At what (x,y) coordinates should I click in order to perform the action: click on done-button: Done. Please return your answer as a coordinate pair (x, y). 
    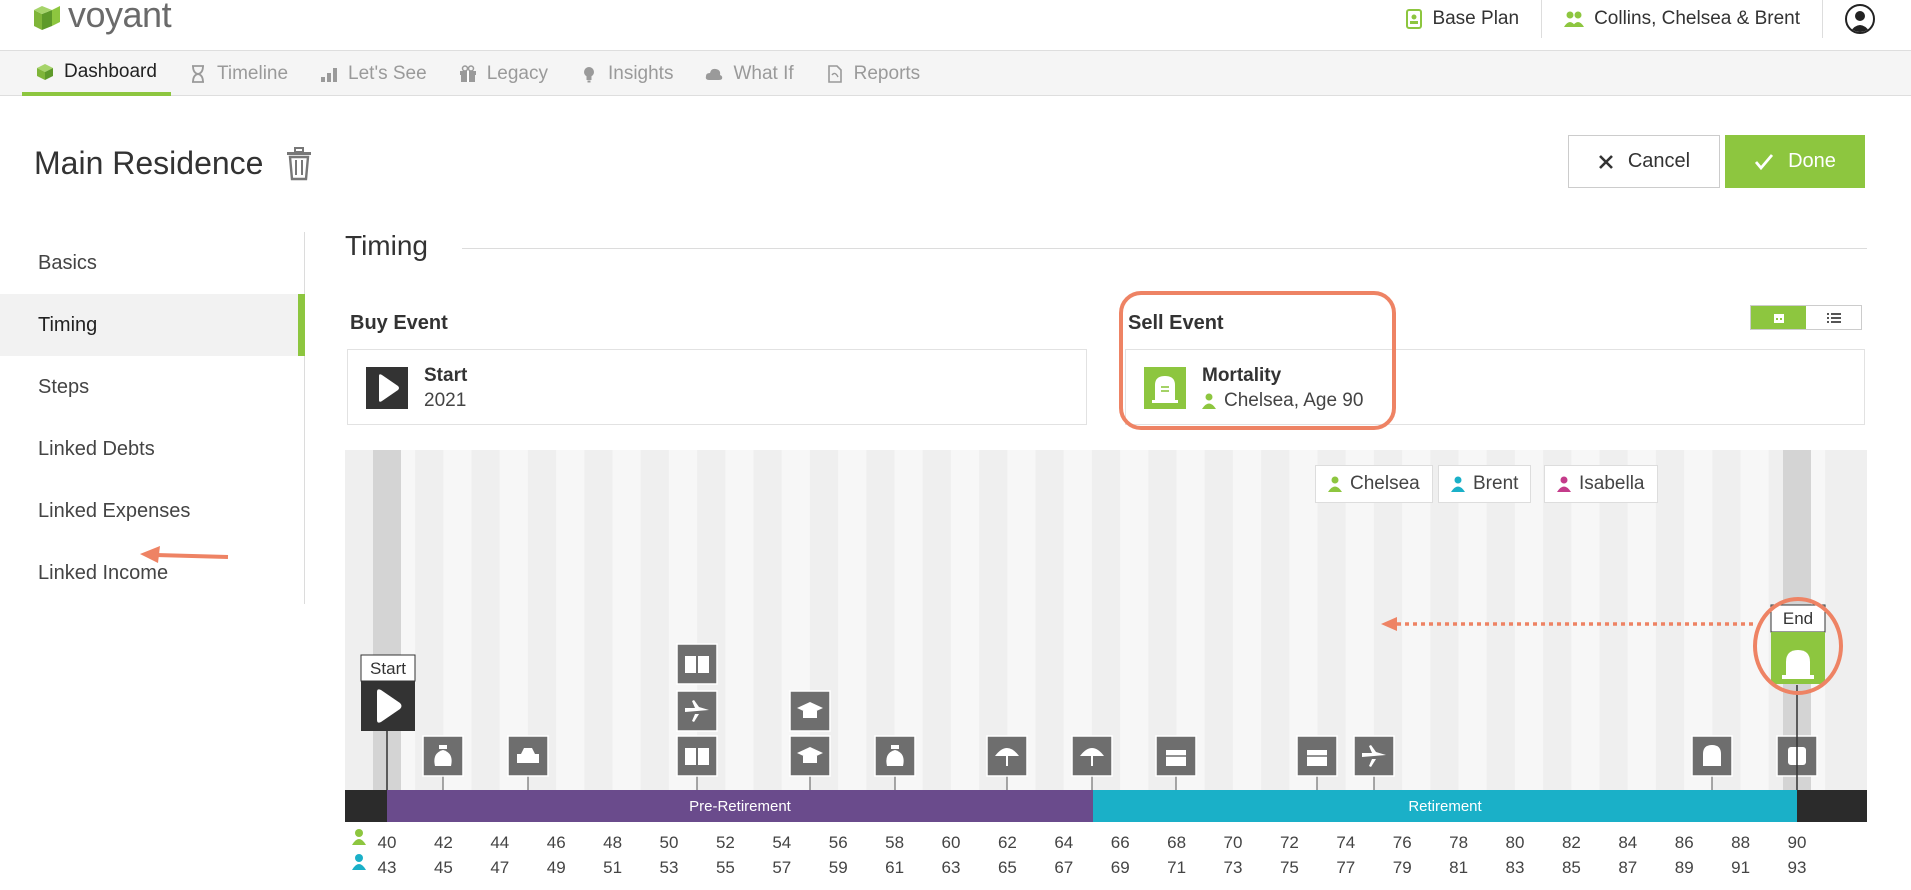
    Looking at the image, I should click on (1795, 161).